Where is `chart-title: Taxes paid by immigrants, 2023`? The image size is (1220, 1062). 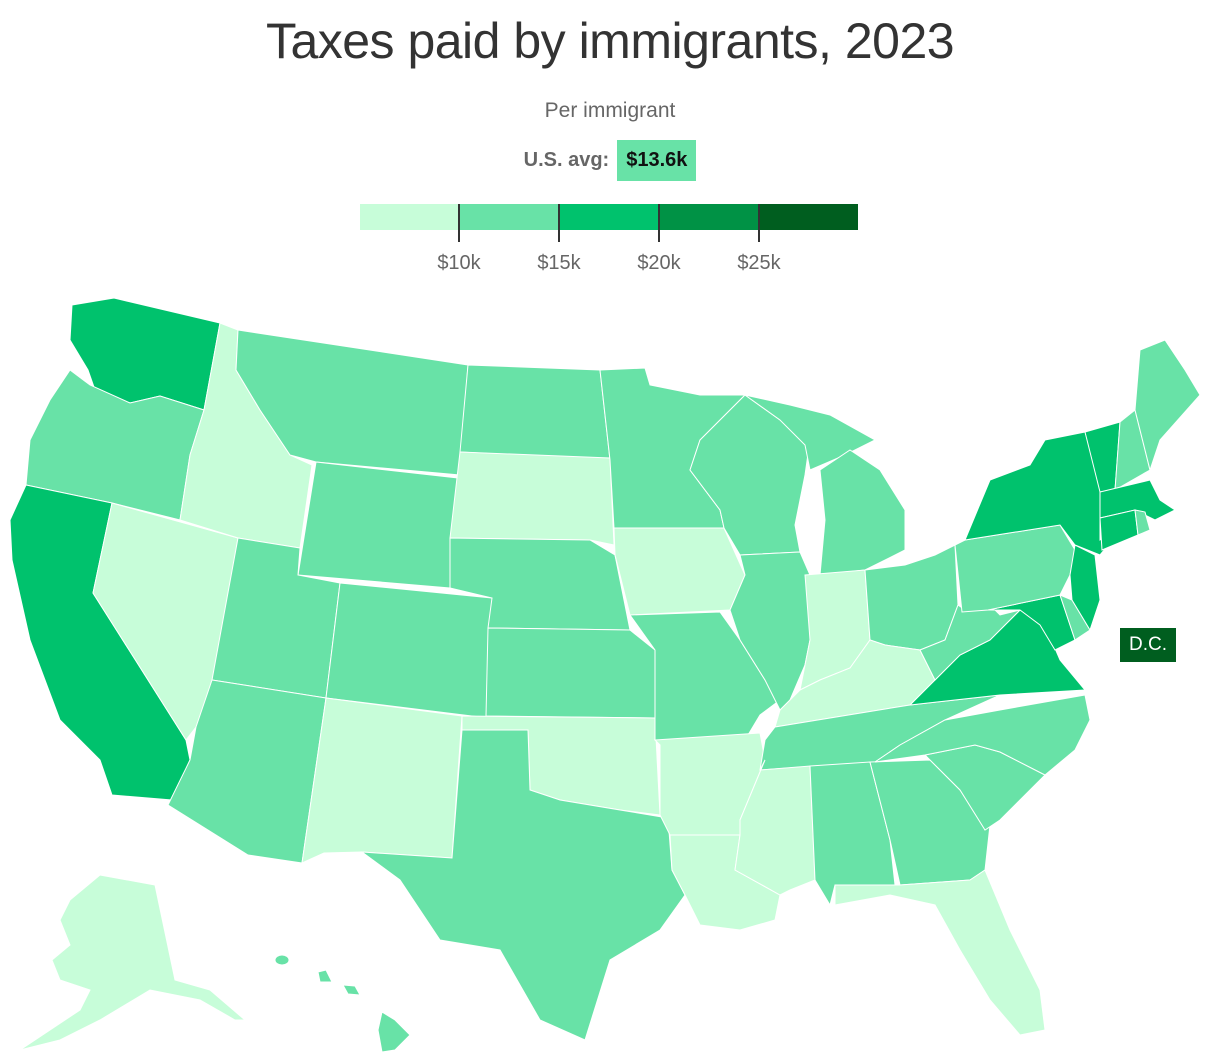
chart-title: Taxes paid by immigrants, 2023 is located at coordinates (610, 41).